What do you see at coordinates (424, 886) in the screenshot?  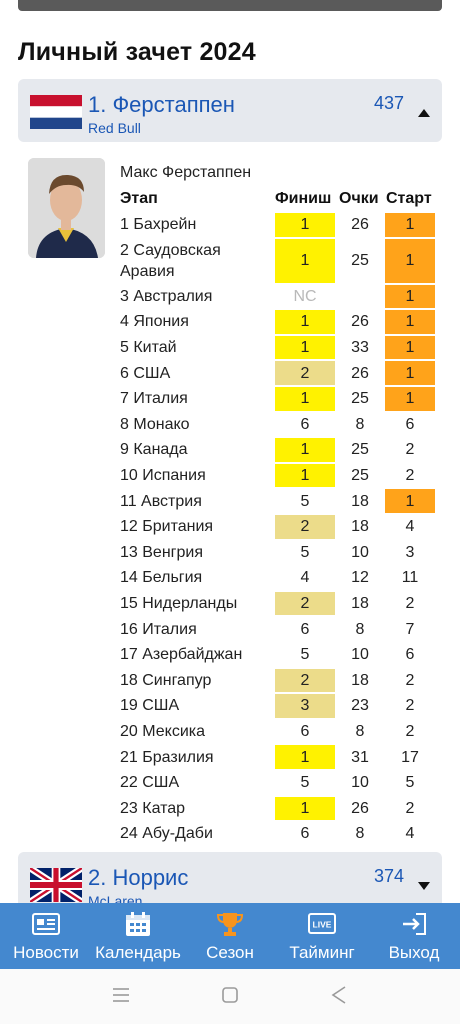 I see `expand-arrow-icon` at bounding box center [424, 886].